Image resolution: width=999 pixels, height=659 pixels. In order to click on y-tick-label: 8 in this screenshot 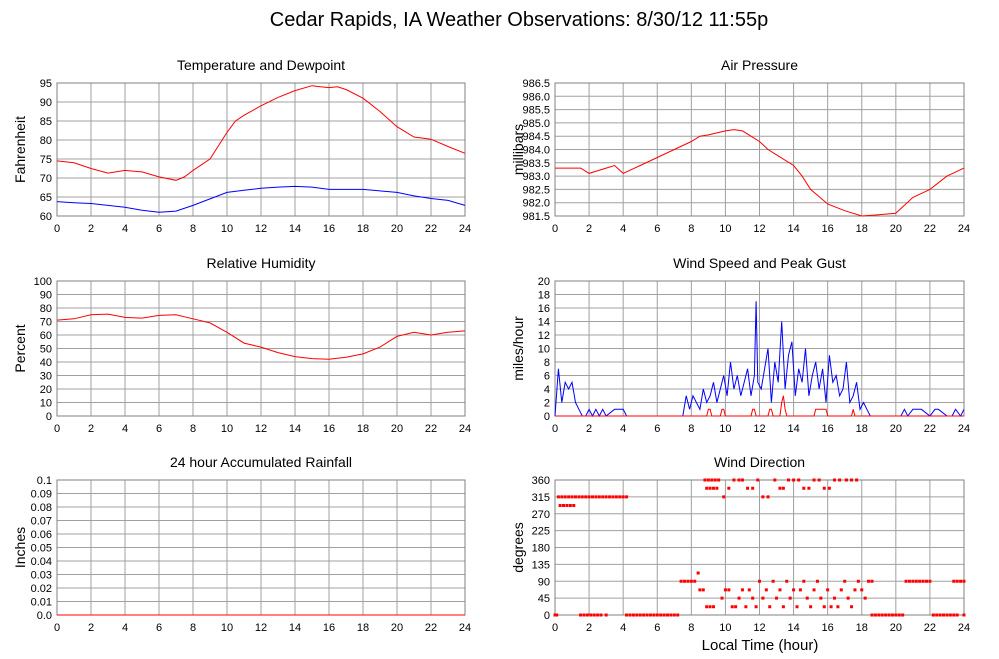, I will do `click(547, 363)`.